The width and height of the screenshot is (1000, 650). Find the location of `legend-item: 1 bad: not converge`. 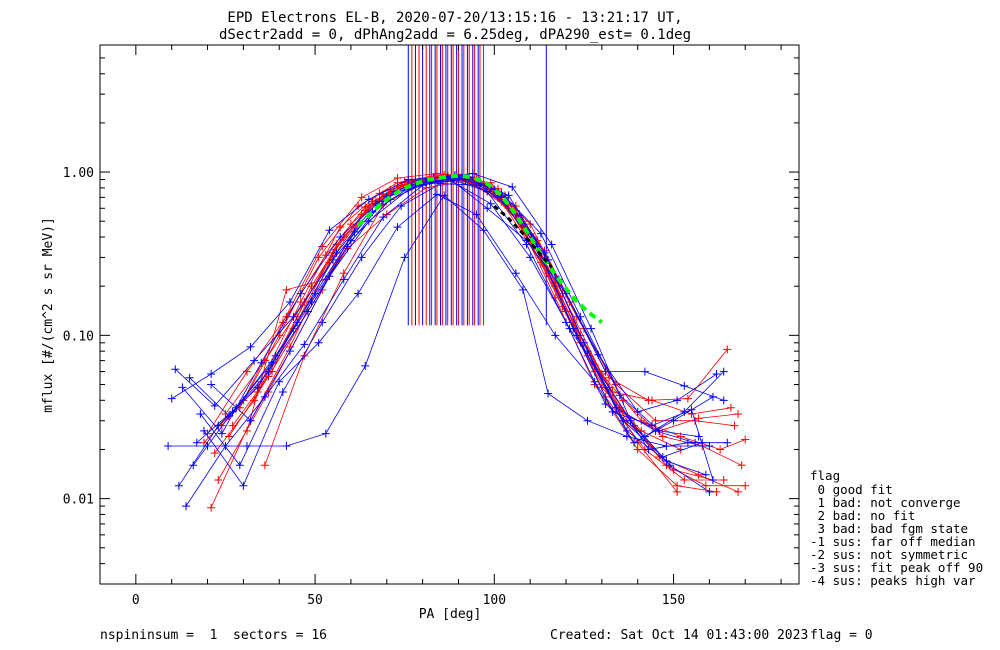

legend-item: 1 bad: not converge is located at coordinates (885, 502).